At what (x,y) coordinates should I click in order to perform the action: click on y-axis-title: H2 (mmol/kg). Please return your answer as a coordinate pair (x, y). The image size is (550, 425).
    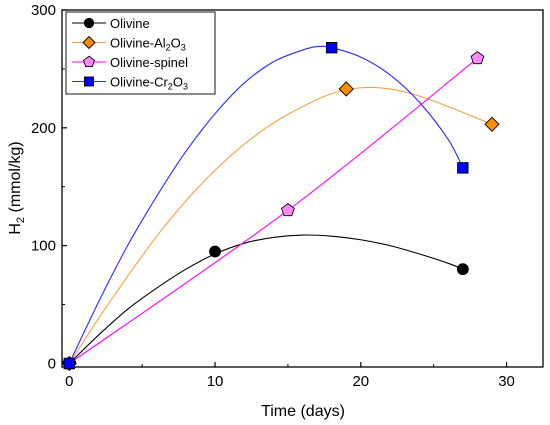
    Looking at the image, I should click on (17, 187).